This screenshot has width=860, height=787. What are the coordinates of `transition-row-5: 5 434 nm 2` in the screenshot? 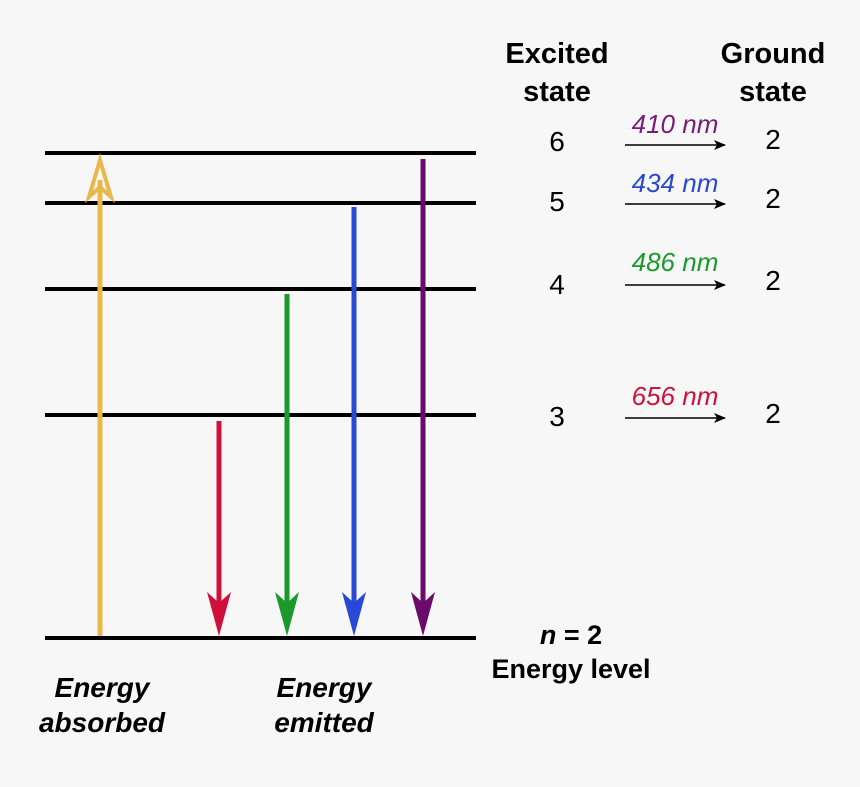 It's located at (665, 192).